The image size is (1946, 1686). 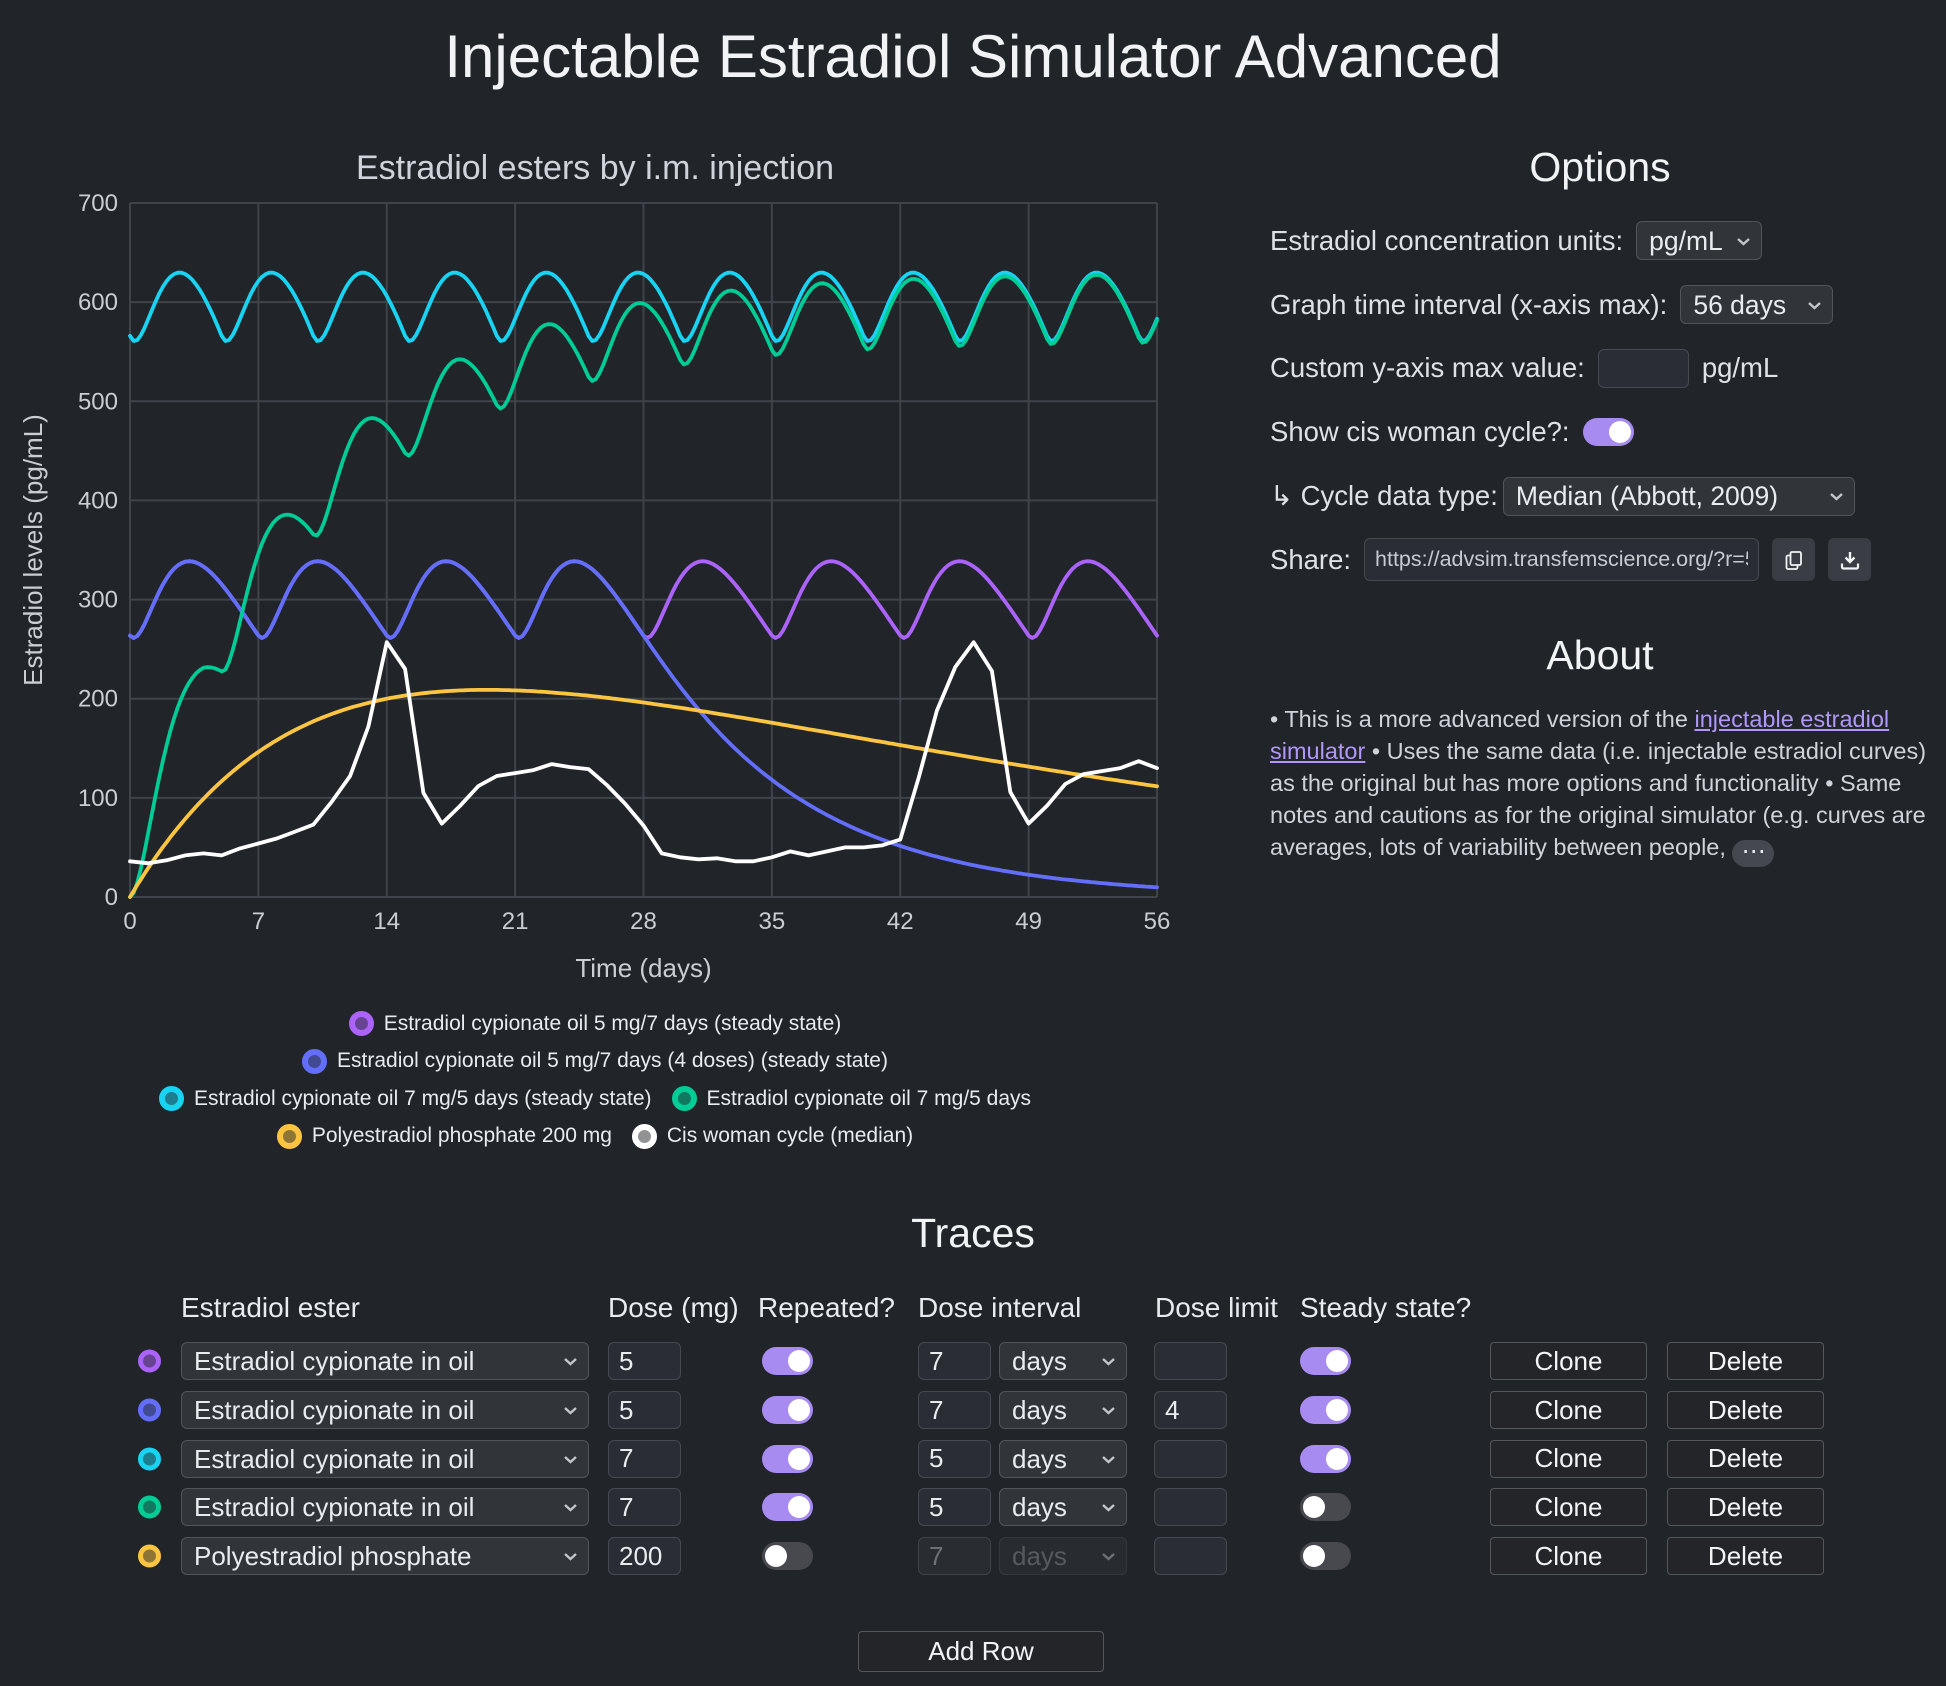 I want to click on time-interval-select: 56 days, so click(x=1757, y=305).